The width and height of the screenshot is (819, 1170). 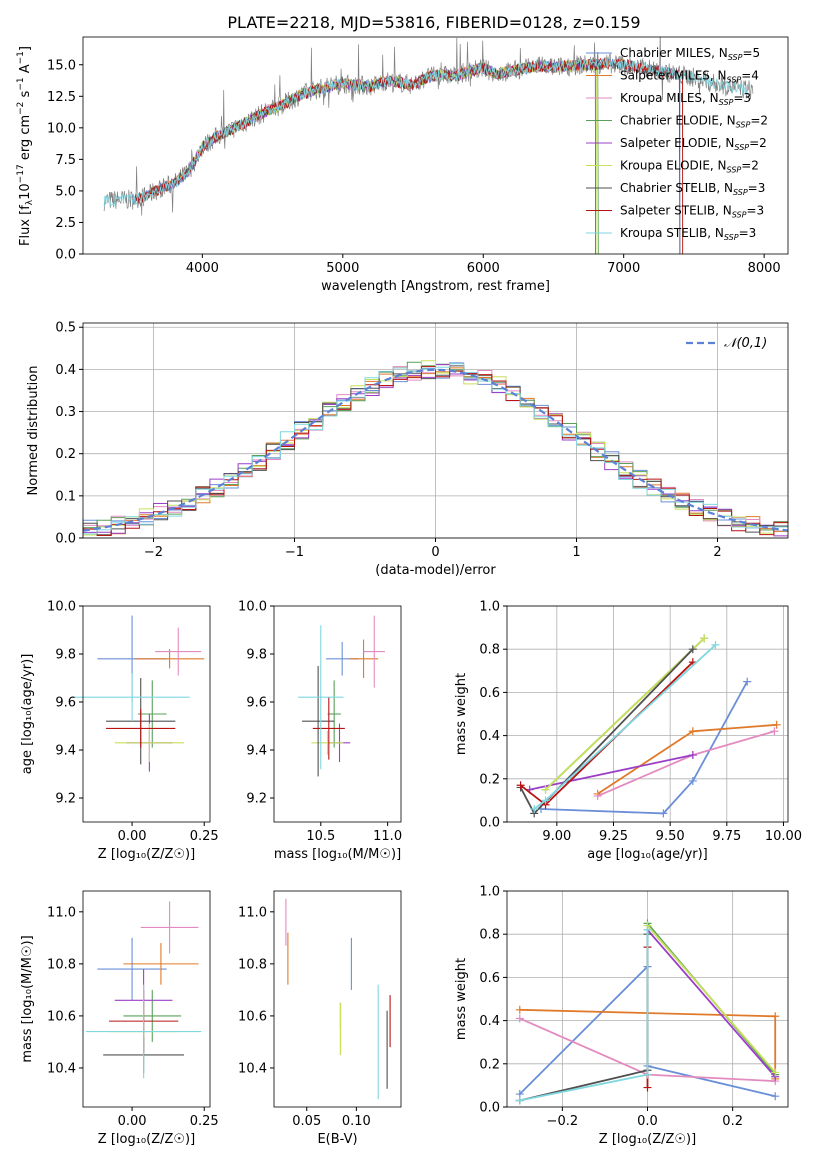 What do you see at coordinates (65, 496) in the screenshot?
I see `y-tick-label: 0.1` at bounding box center [65, 496].